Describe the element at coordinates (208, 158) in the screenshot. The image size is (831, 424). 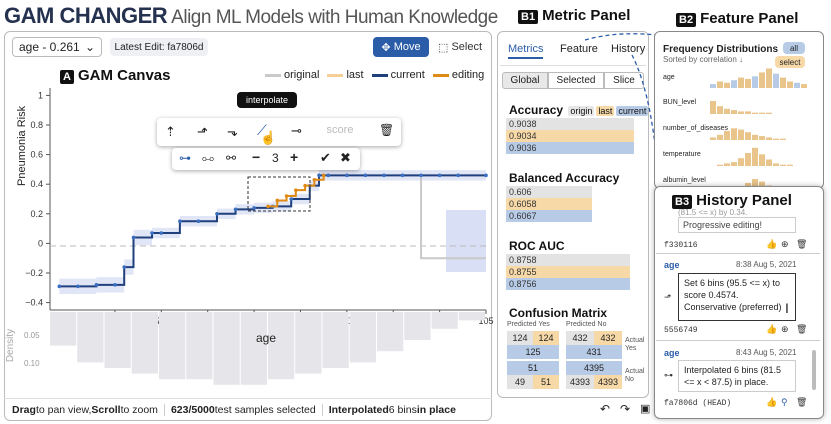
I see `regression-icon: ⧟` at that location.